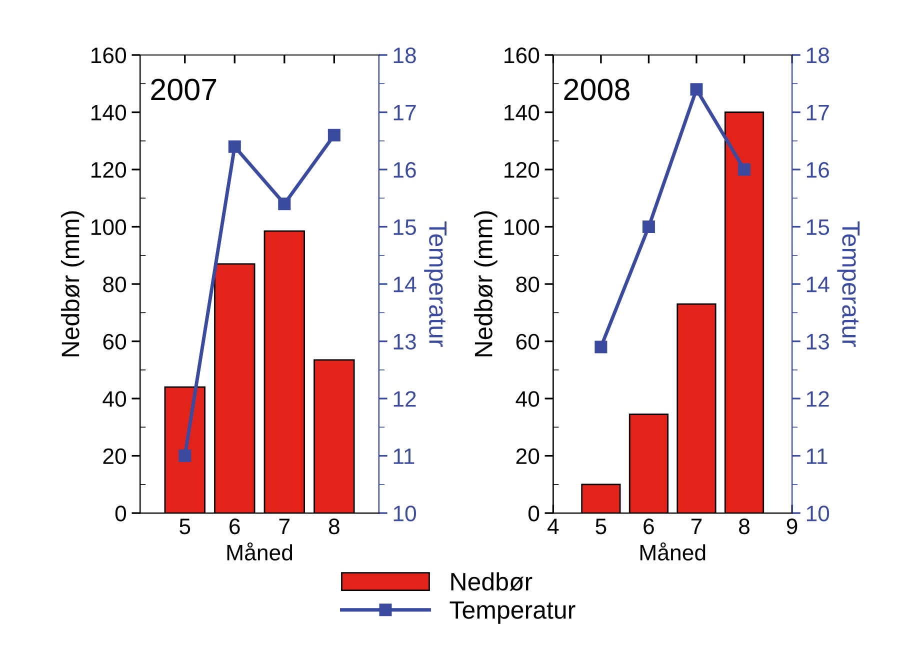 The height and width of the screenshot is (647, 898). What do you see at coordinates (491, 581) in the screenshot?
I see `legend-label: Nedbør` at bounding box center [491, 581].